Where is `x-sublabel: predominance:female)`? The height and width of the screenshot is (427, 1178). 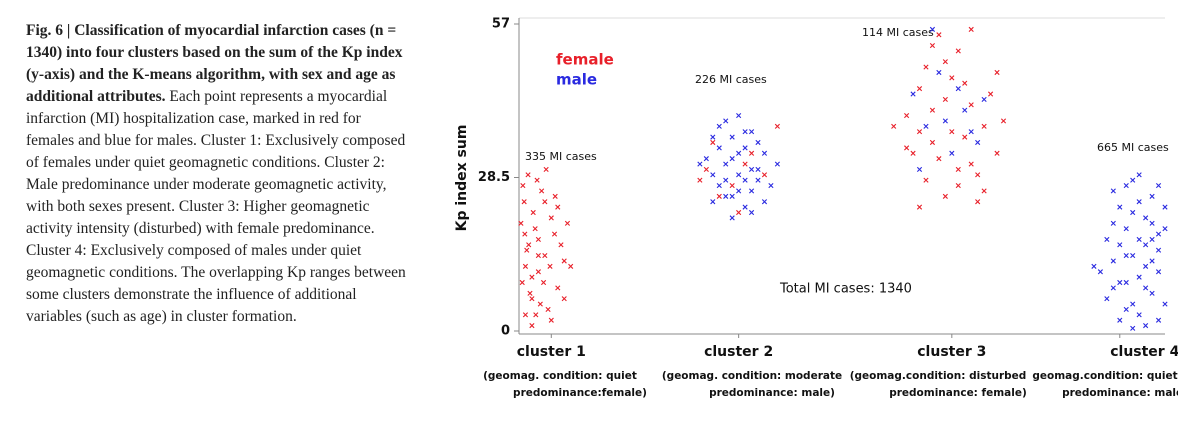
x-sublabel: predominance:female) is located at coordinates (580, 393).